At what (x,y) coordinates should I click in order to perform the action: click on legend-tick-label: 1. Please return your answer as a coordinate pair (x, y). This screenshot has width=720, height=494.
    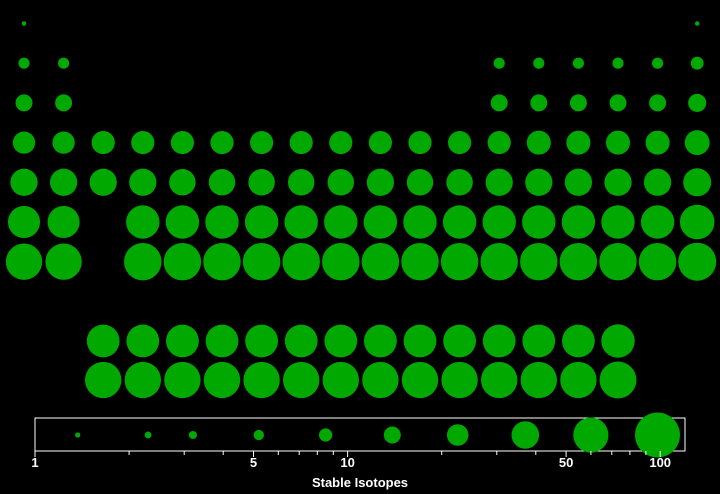
    Looking at the image, I should click on (34, 462).